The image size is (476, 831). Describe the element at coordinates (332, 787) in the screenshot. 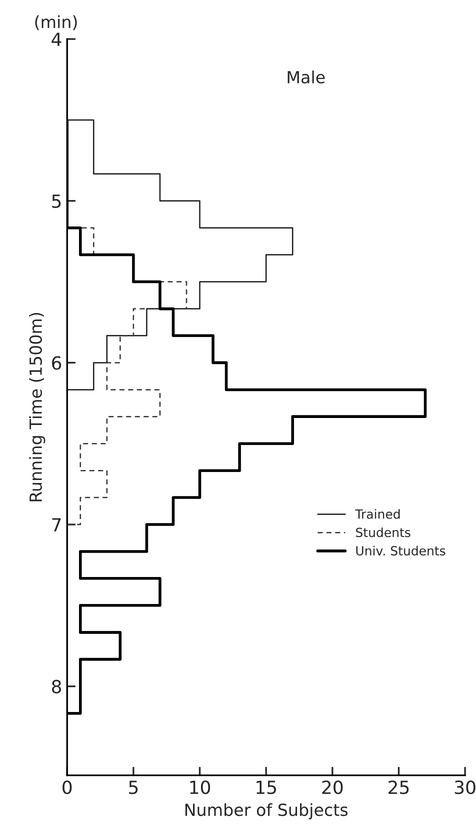

I see `x-tick-label: 20` at that location.